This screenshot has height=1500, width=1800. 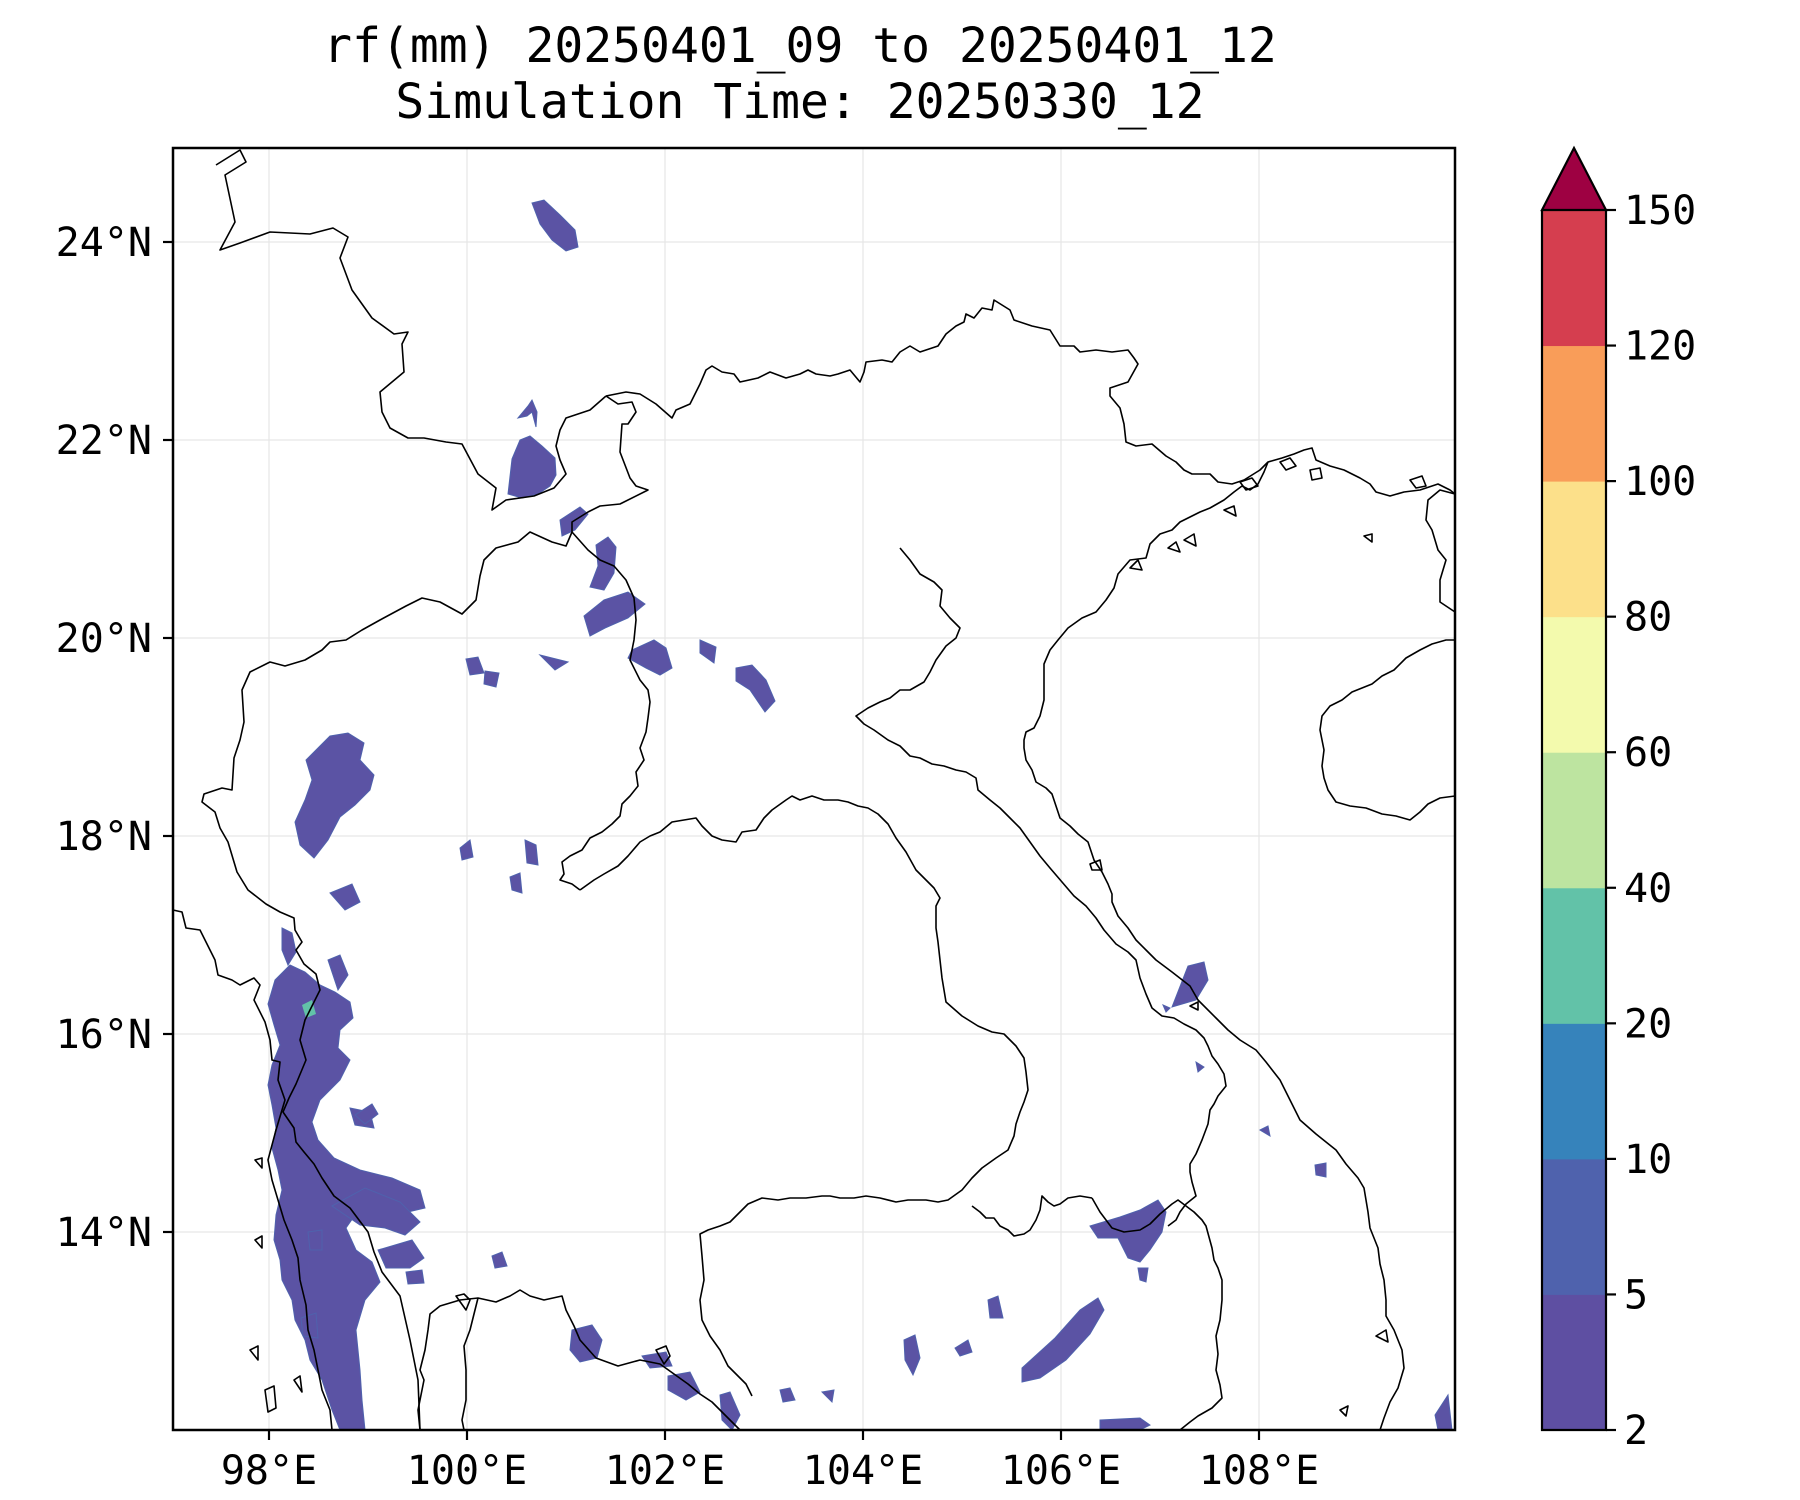 What do you see at coordinates (1648, 753) in the screenshot?
I see `colorbar-tick-label: 60` at bounding box center [1648, 753].